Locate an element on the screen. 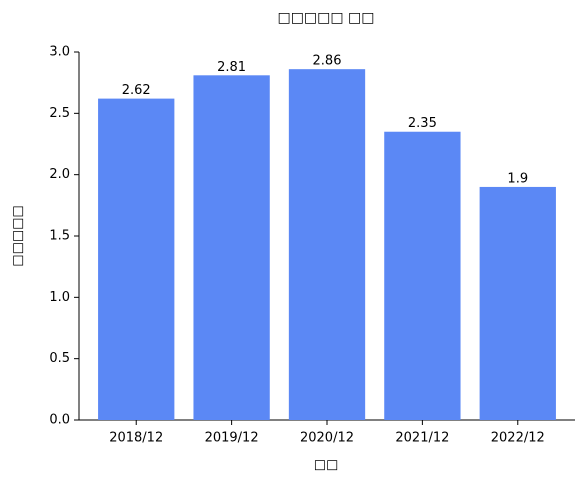  y-tick-label: 1.0 is located at coordinates (59, 297).